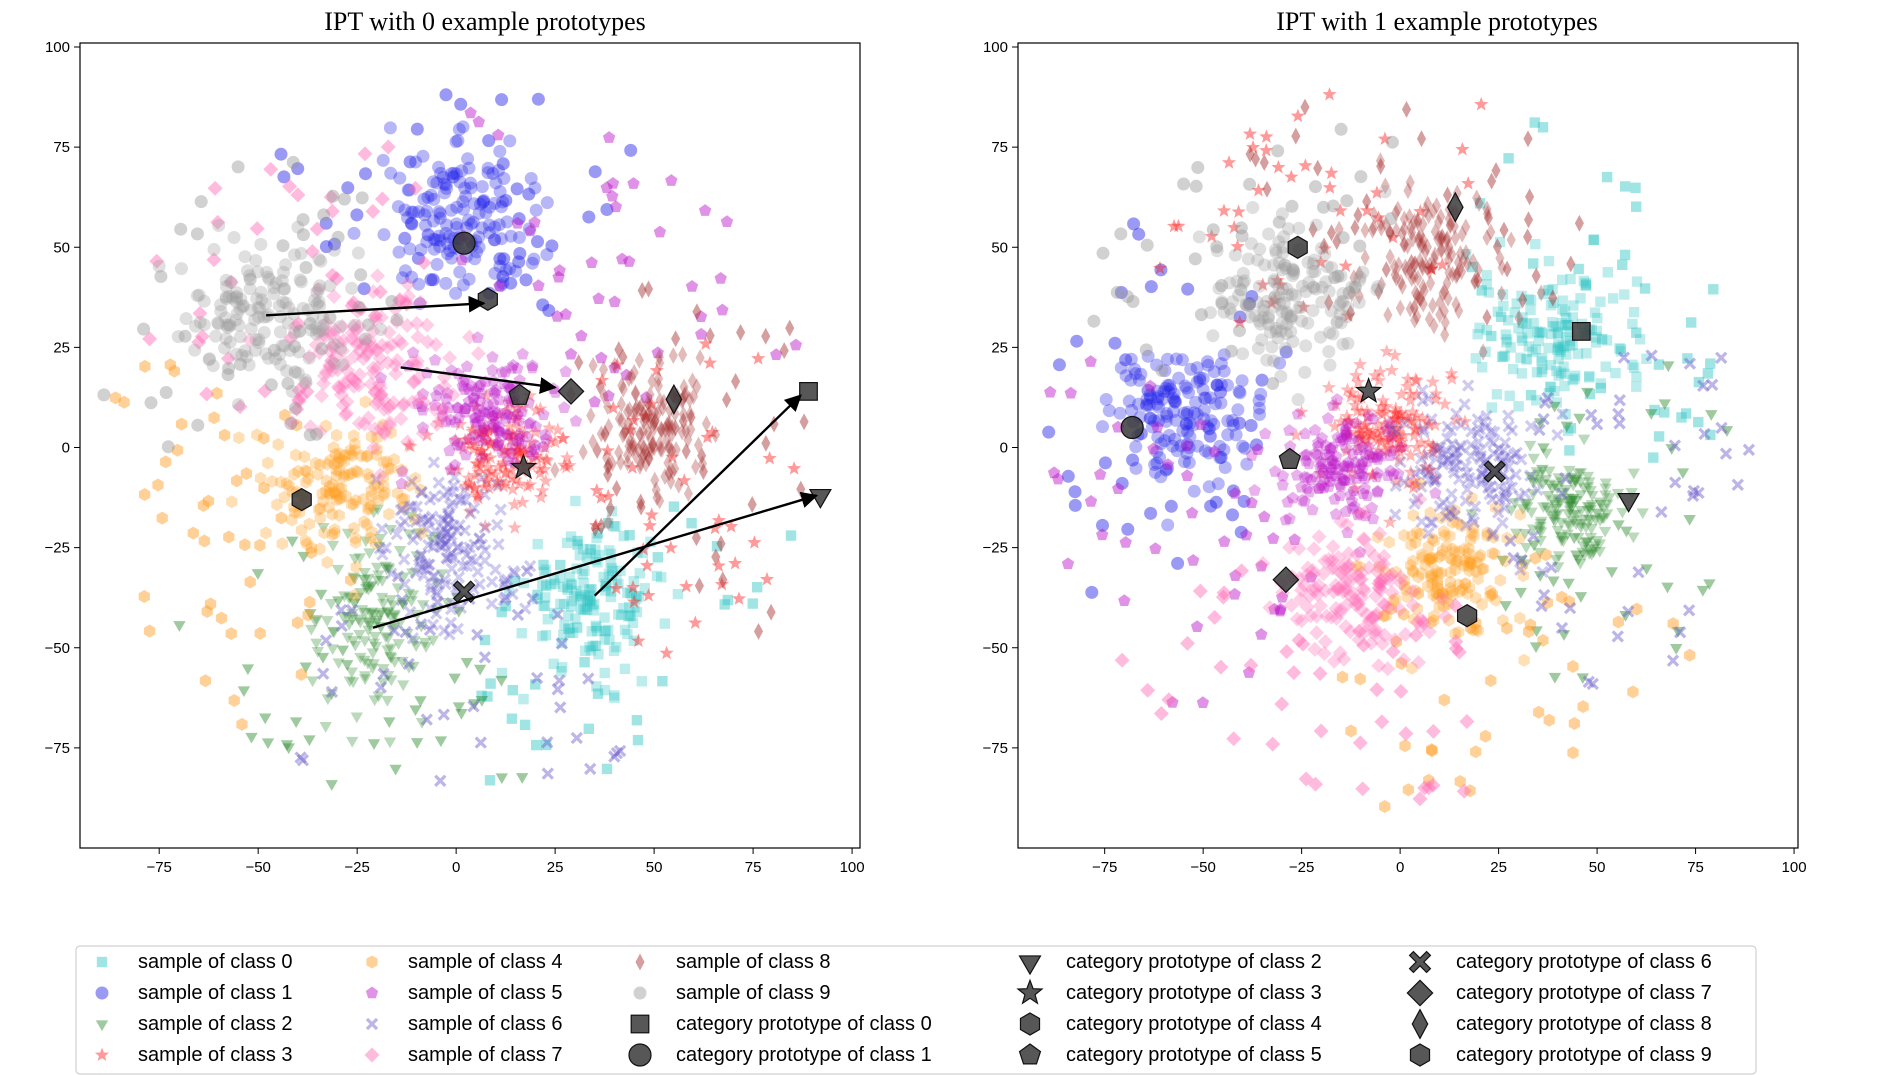 The width and height of the screenshot is (1884, 1075). Describe the element at coordinates (66, 448) in the screenshot. I see `y-tick-label: 0` at that location.